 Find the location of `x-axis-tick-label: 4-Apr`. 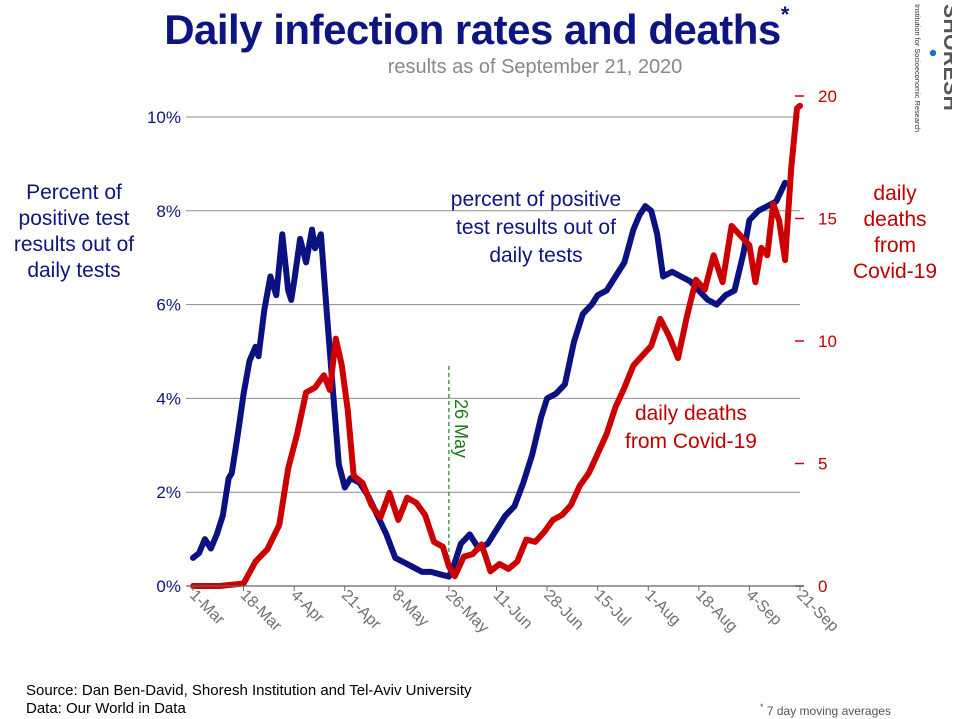

x-axis-tick-label: 4-Apr is located at coordinates (307, 607).